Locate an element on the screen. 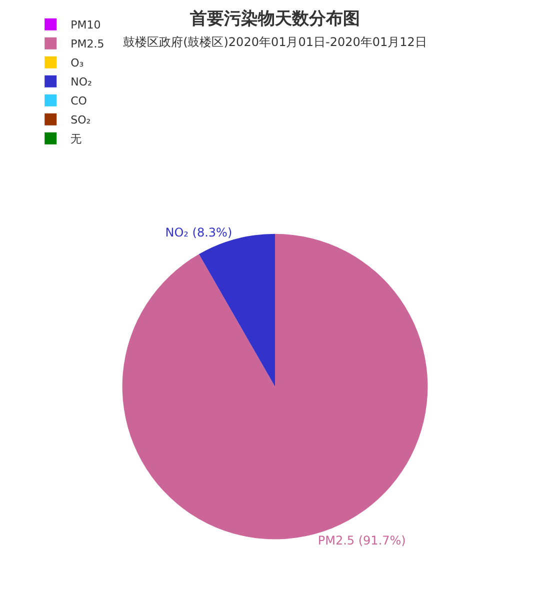 The height and width of the screenshot is (600, 550). legend-label: NO₂ is located at coordinates (81, 82).